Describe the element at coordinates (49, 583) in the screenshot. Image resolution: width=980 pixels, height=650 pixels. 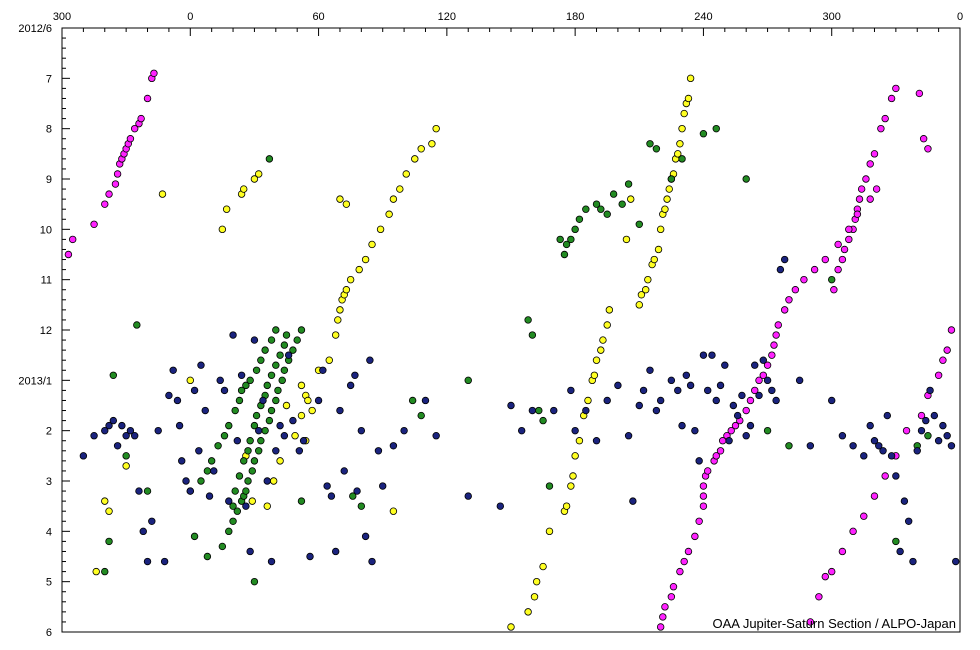
I see `y-tick-label: 5` at that location.